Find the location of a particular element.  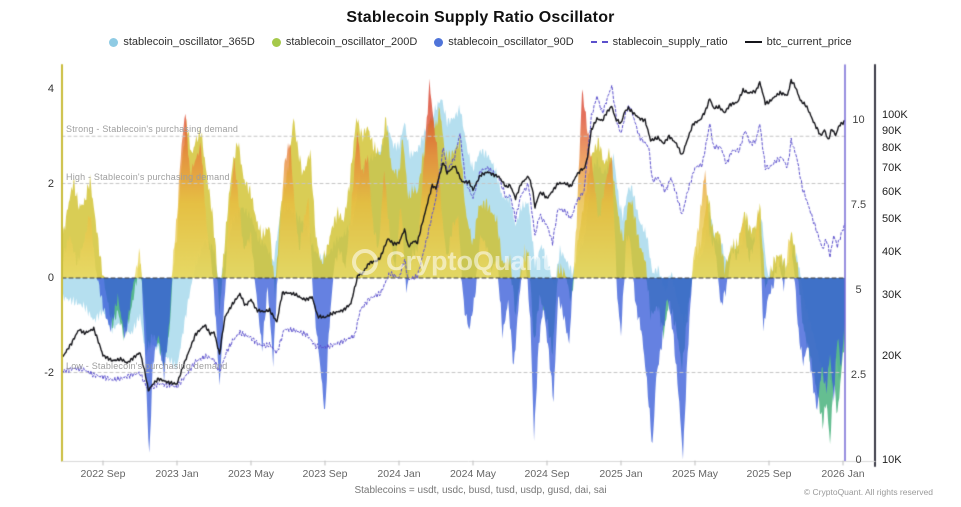

copyright-text: © CryptoQuant. All rights reserved is located at coordinates (868, 492).